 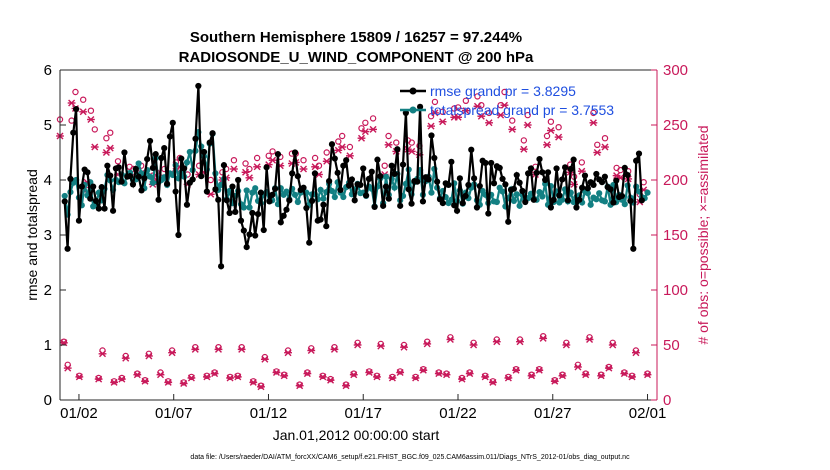 I want to click on y-right-tick-label: 50, so click(x=671, y=345).